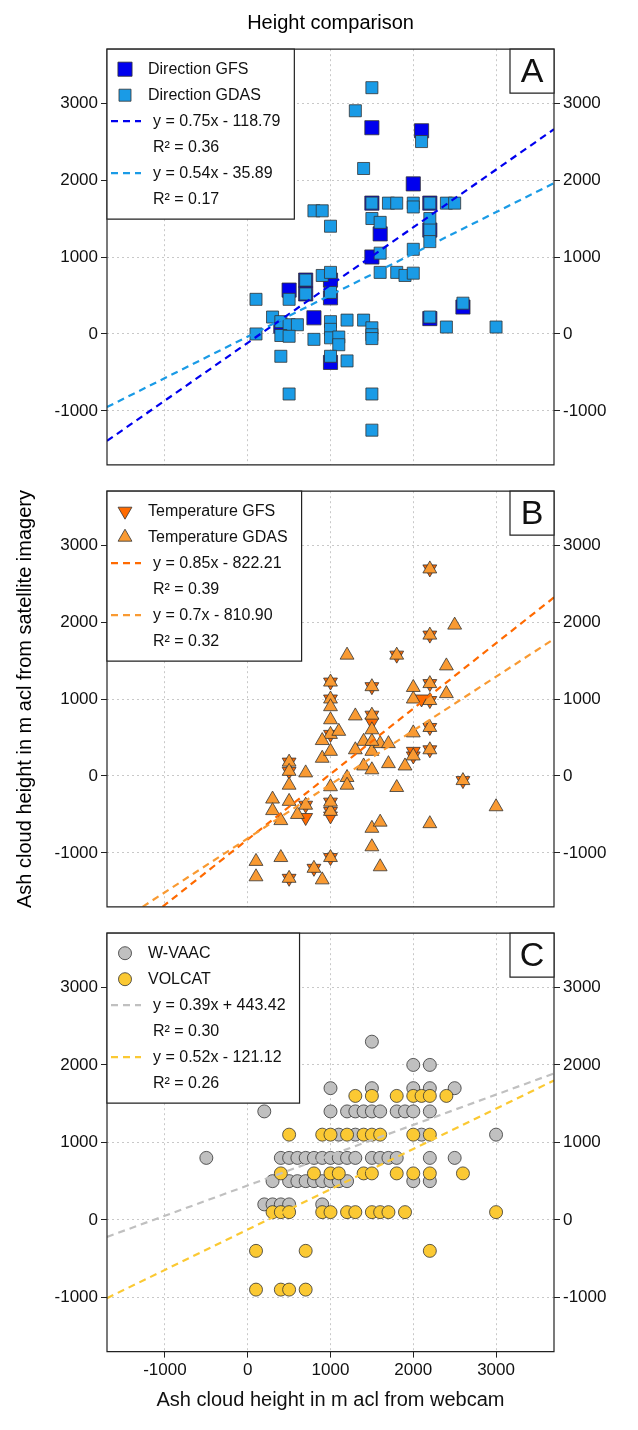 The height and width of the screenshot is (1430, 638). Describe the element at coordinates (532, 511) in the screenshot. I see `annotation: B` at that location.